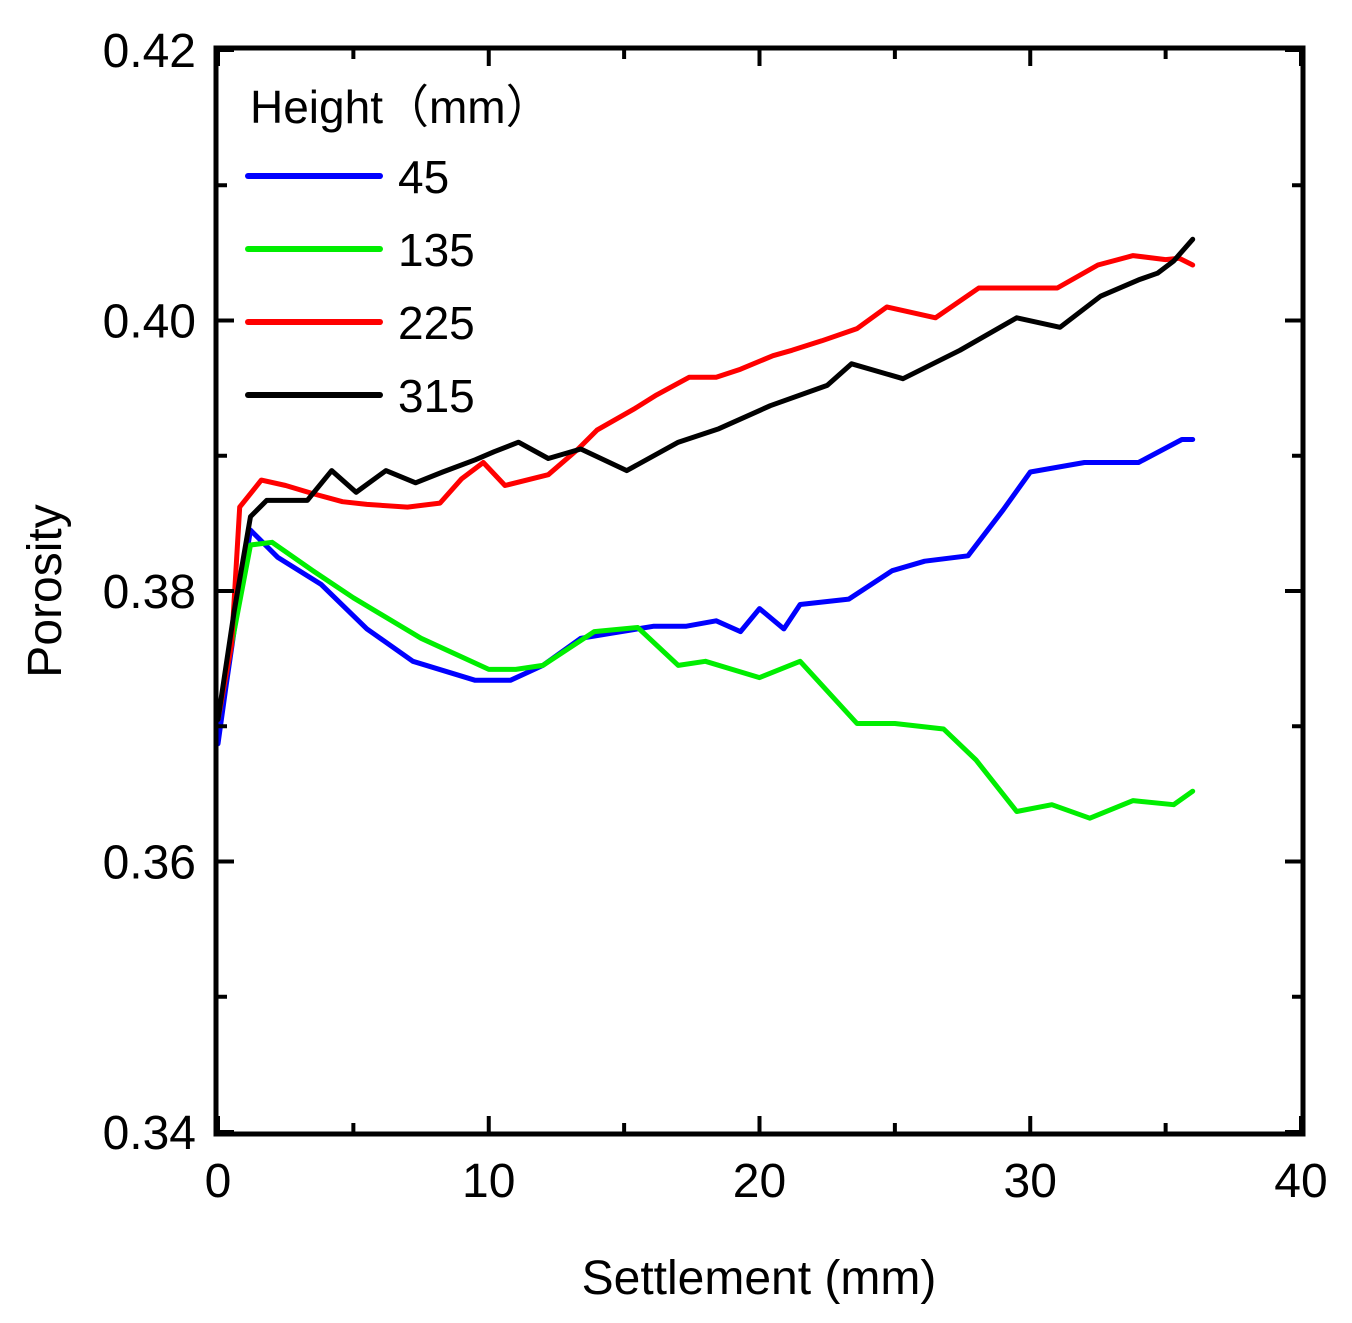 This screenshot has height=1323, width=1352. Describe the element at coordinates (1300, 1181) in the screenshot. I see `x-tick-label: 40` at that location.